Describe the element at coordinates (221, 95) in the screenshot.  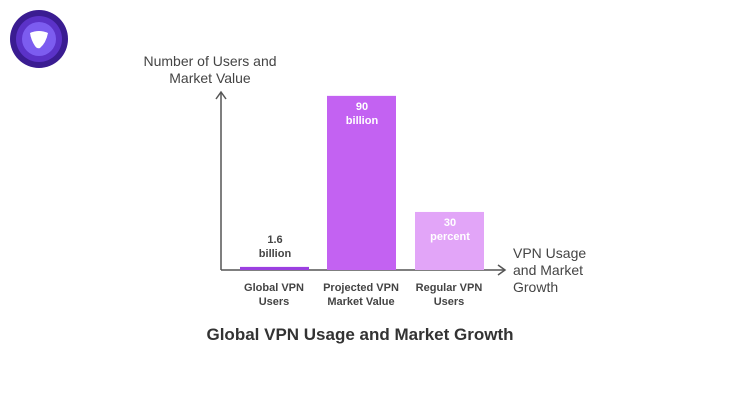
I see `y-axis-arrow` at that location.